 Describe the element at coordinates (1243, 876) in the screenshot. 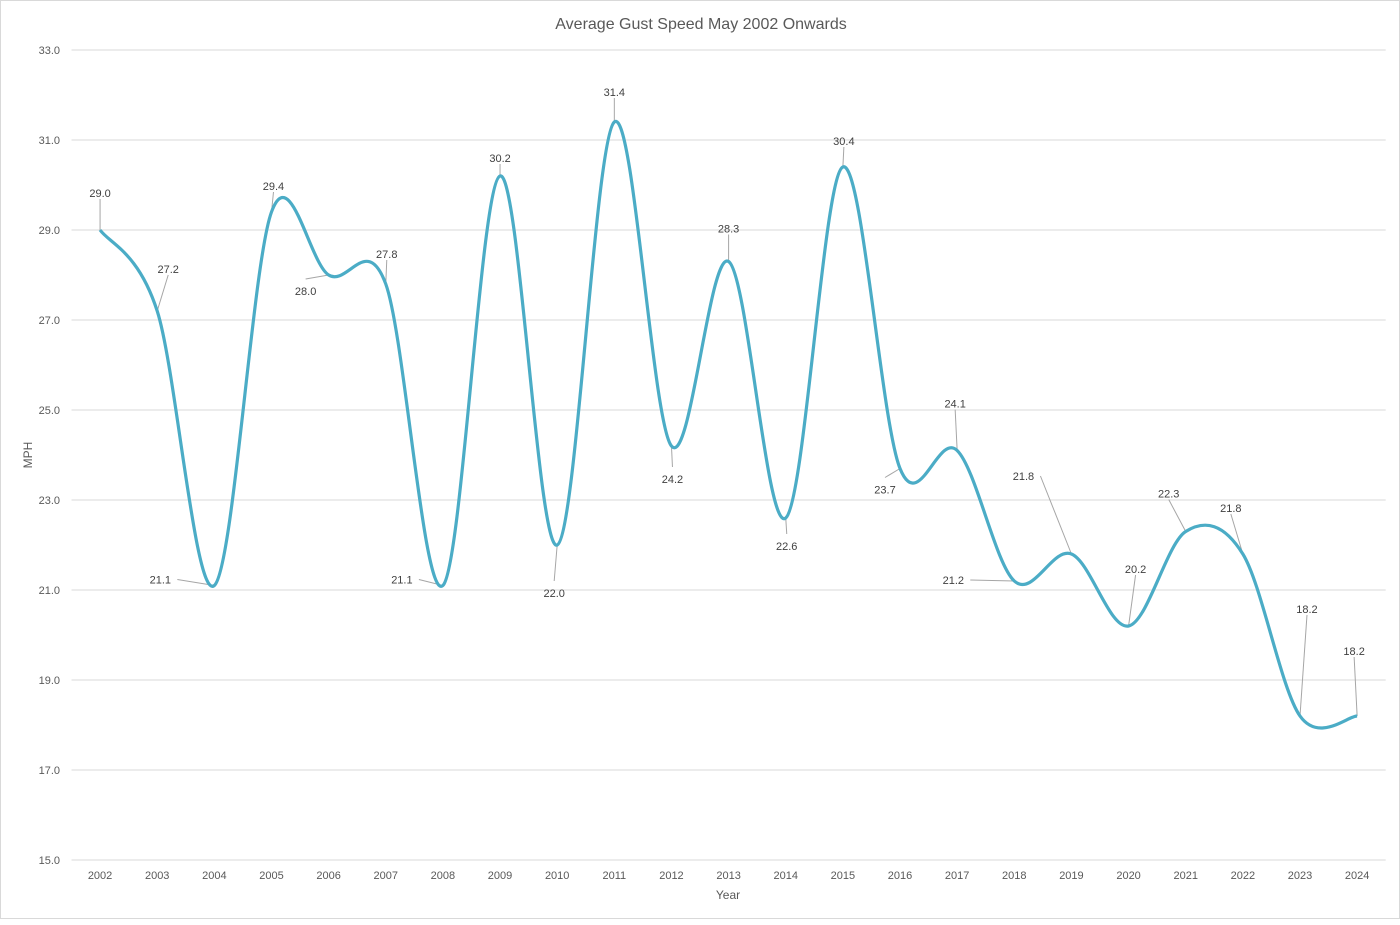

I see `x-tick-label: 2022` at that location.